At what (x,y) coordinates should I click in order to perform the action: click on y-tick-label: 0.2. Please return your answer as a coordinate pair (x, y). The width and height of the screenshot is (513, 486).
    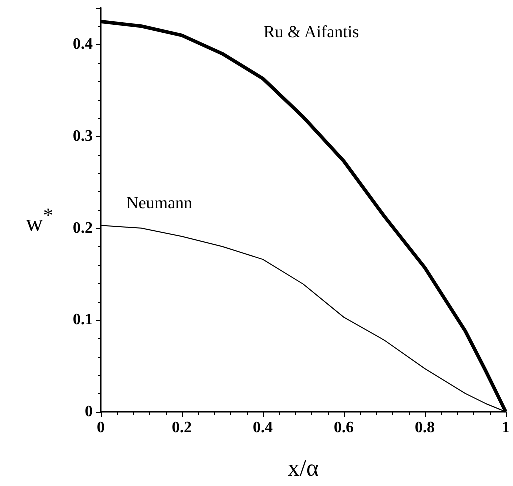
    Looking at the image, I should click on (83, 228).